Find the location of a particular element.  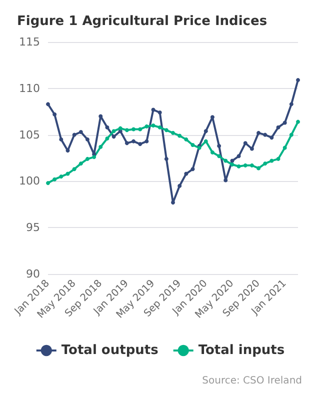

y-tick-label: 105 is located at coordinates (29, 135).